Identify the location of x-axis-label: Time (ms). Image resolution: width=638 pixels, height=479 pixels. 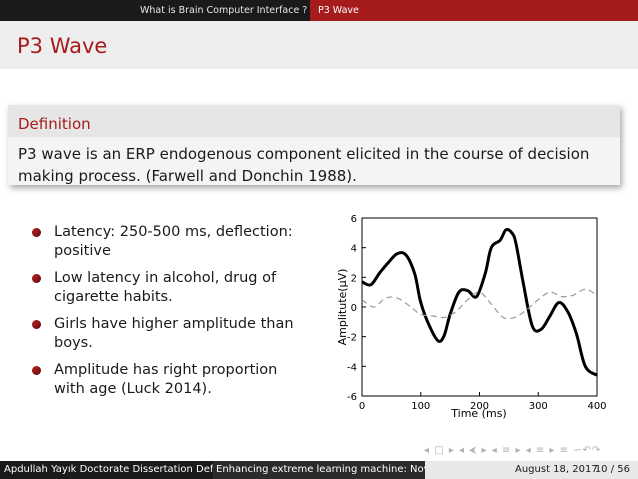
(478, 413).